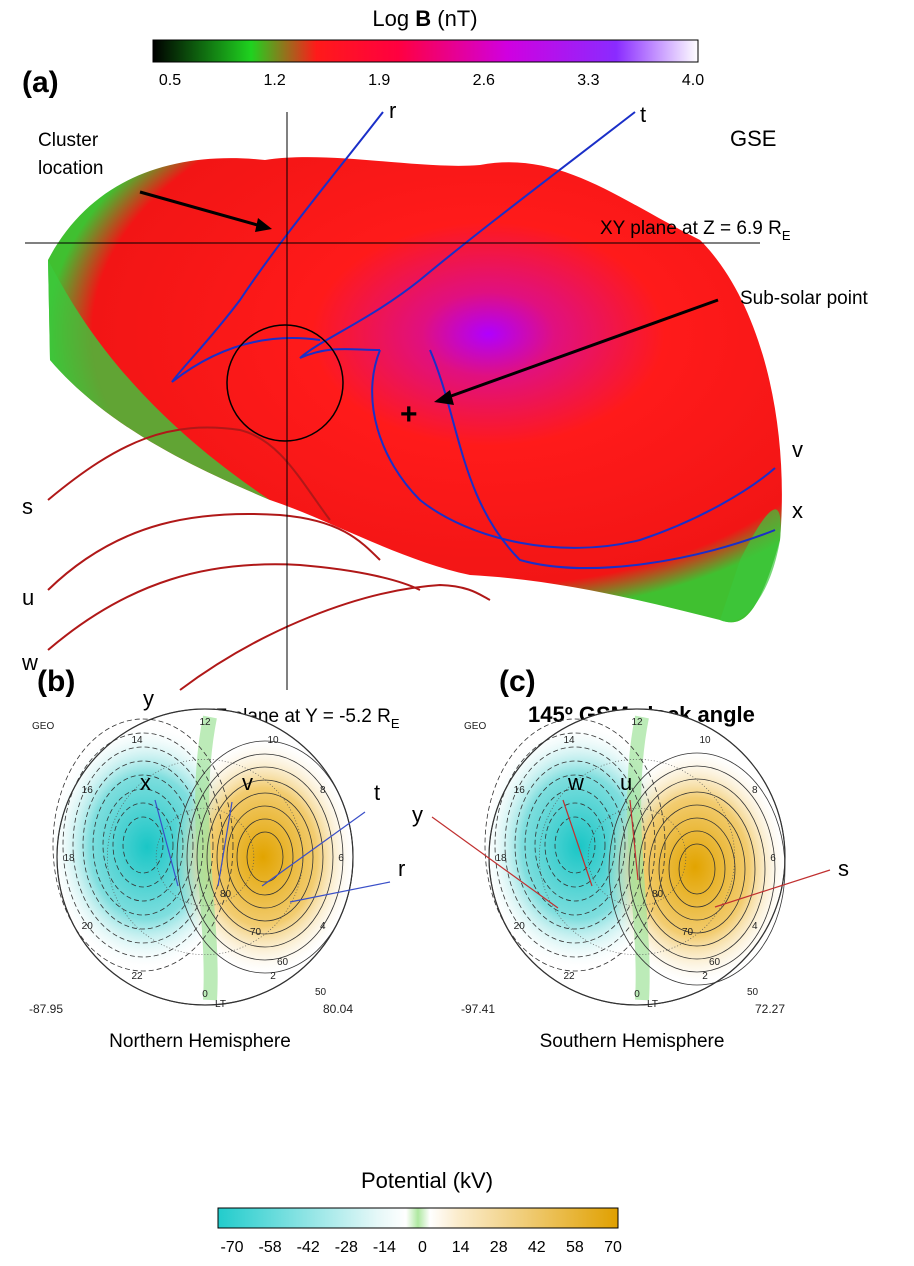 The height and width of the screenshot is (1266, 914). What do you see at coordinates (569, 976) in the screenshot?
I see `hour-label: 22` at bounding box center [569, 976].